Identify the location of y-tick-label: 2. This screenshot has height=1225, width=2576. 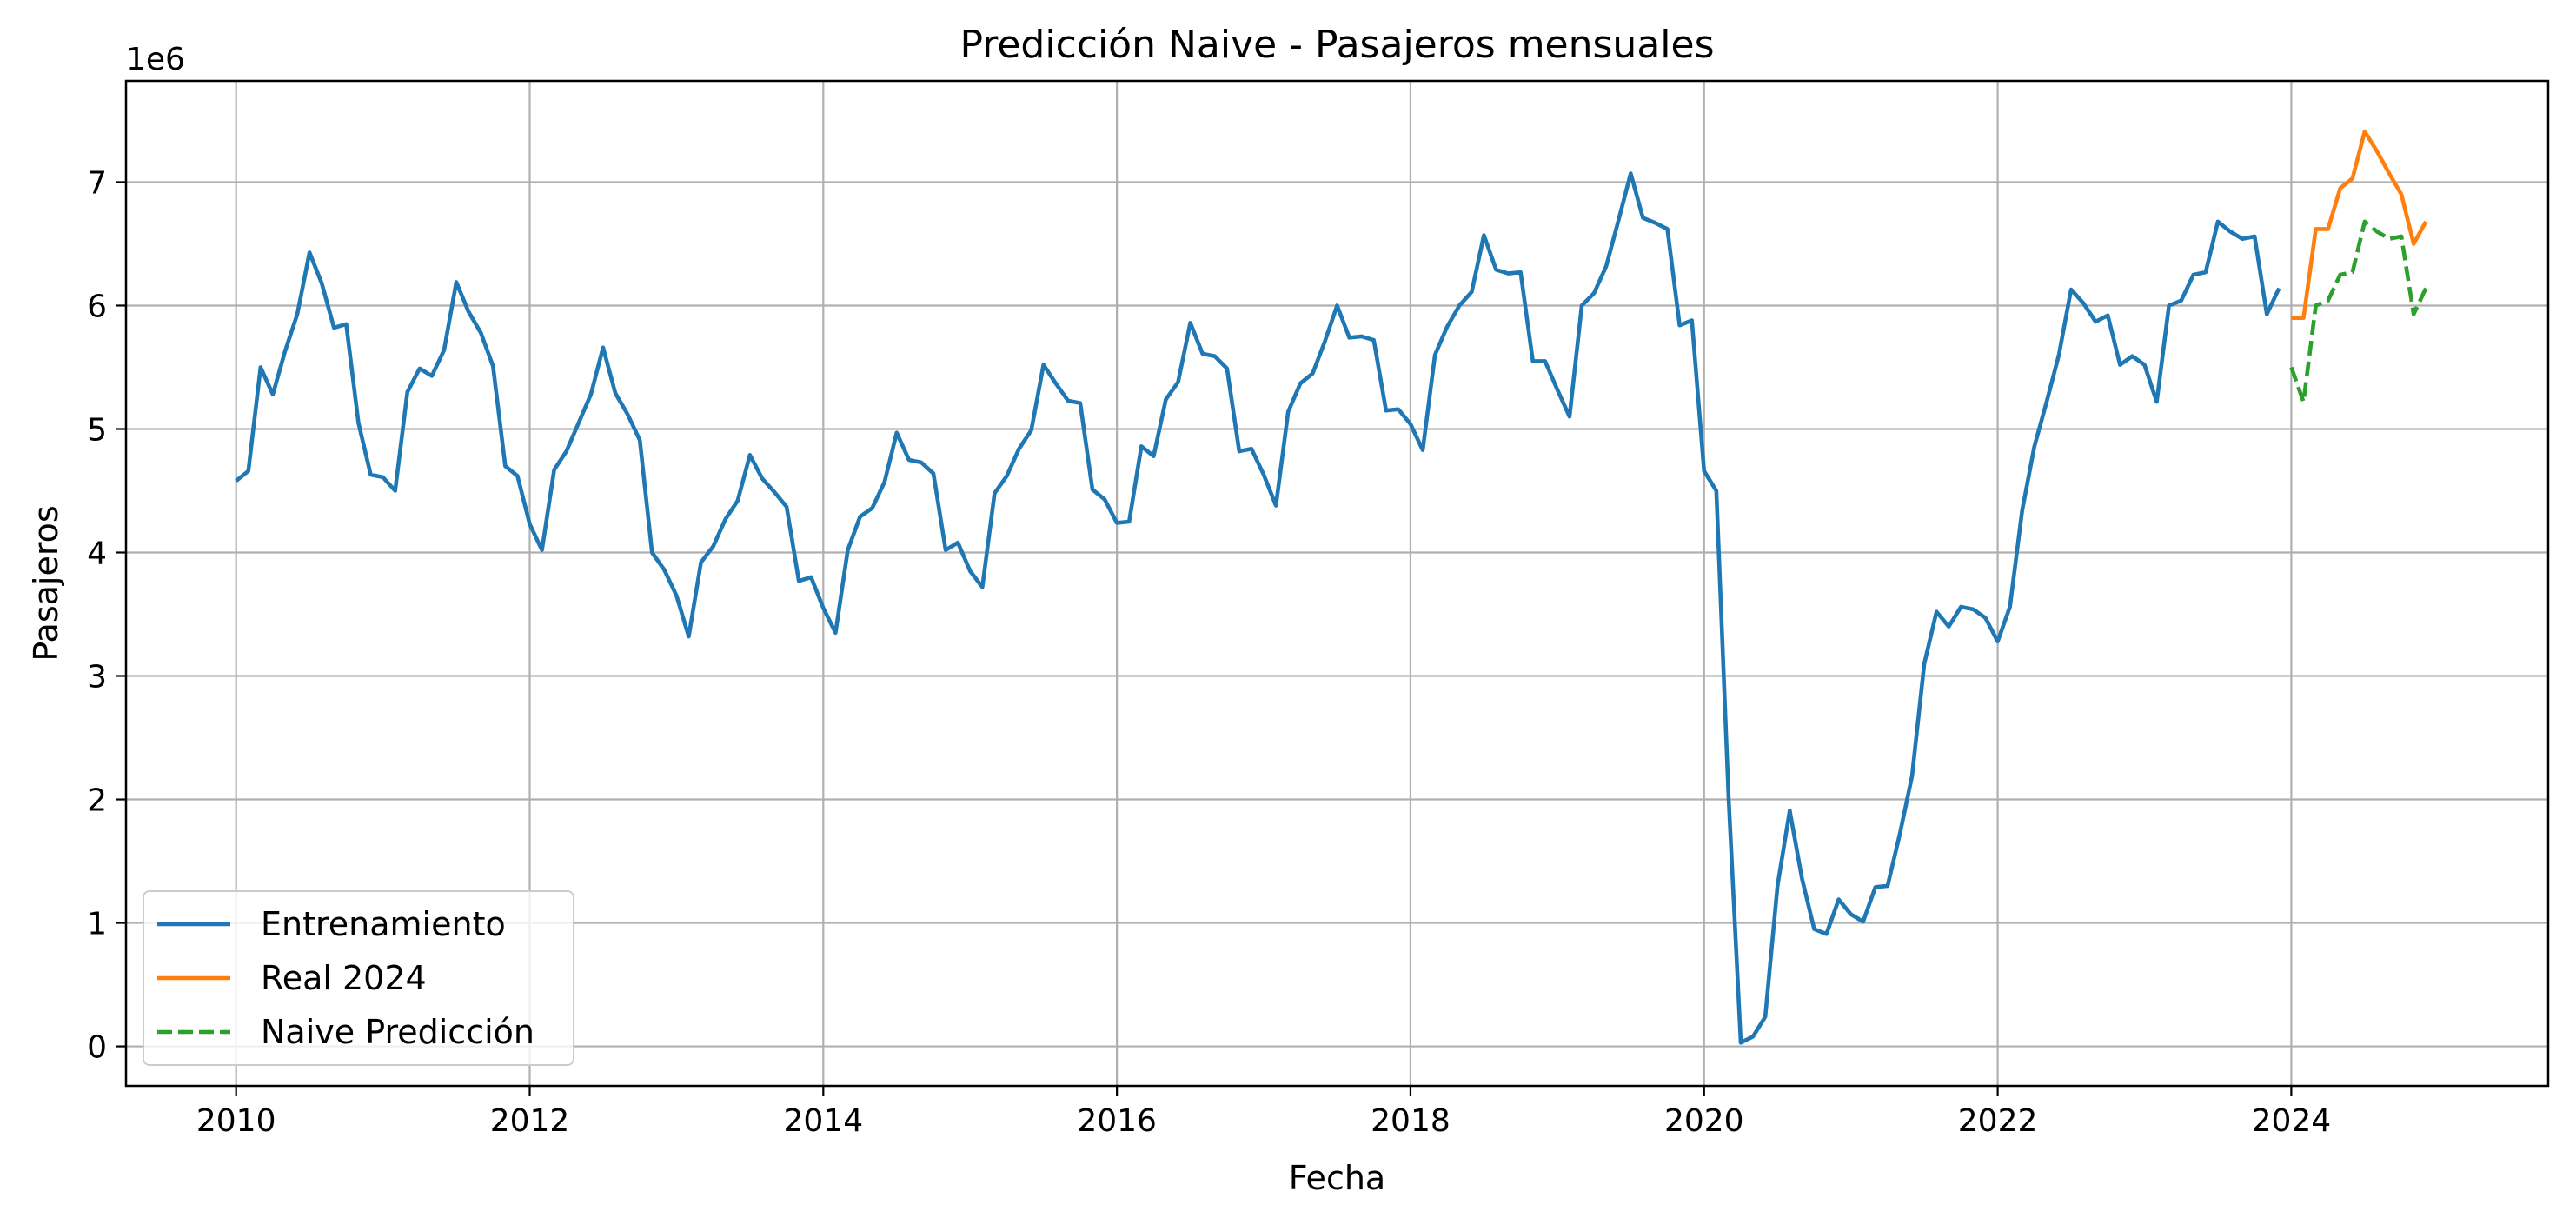
(97, 801).